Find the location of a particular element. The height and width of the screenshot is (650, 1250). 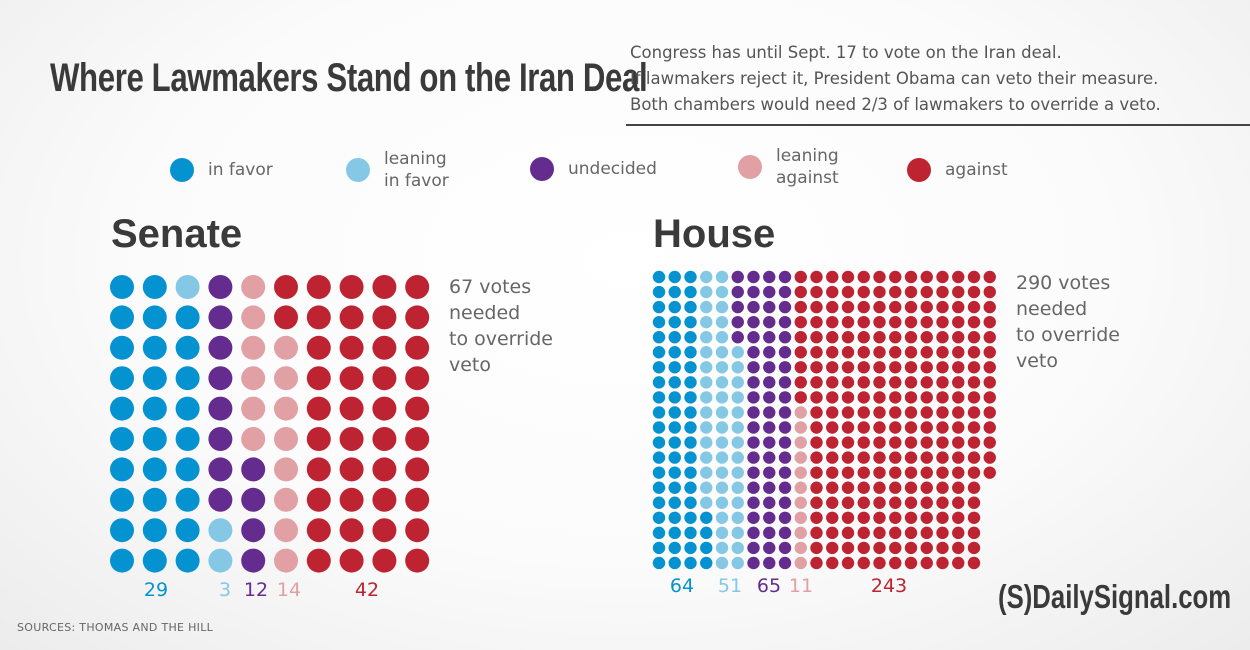

house-note: 290 votes needed to override veto is located at coordinates (1068, 322).